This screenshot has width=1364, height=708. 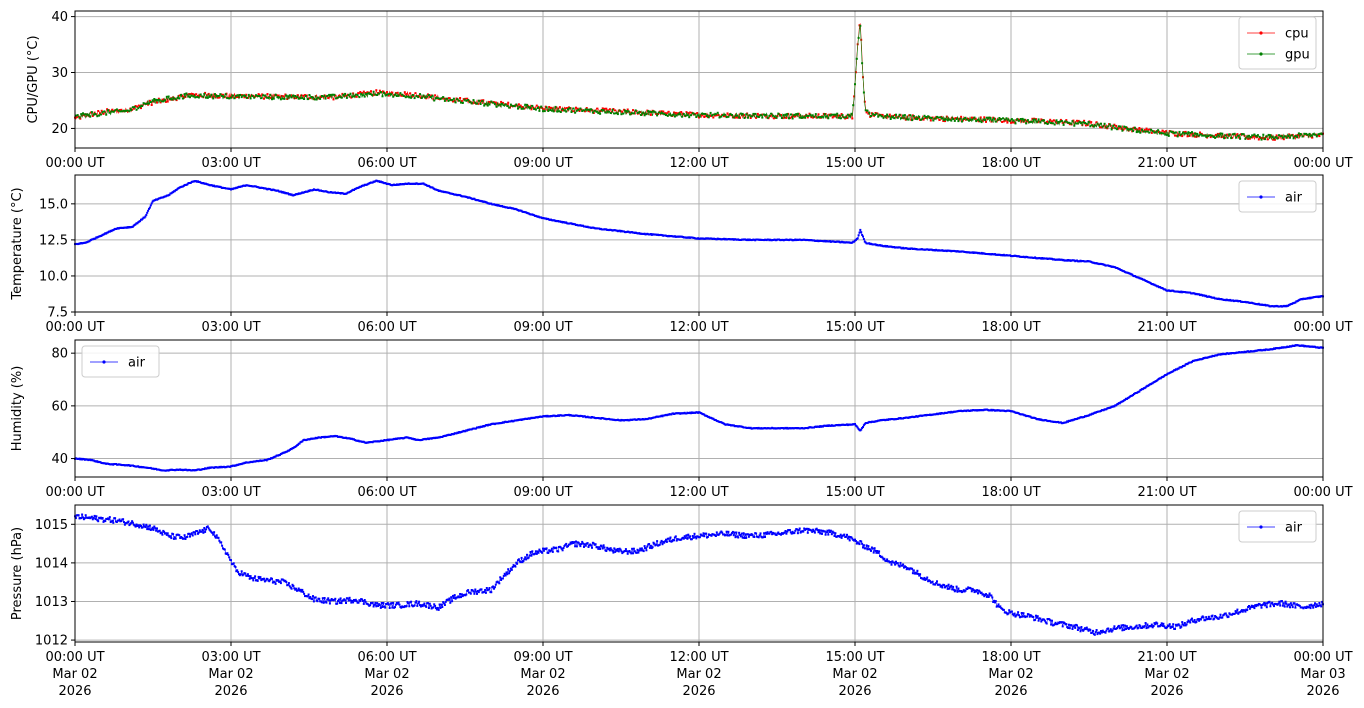 What do you see at coordinates (59, 406) in the screenshot?
I see `y-tick-label: 60` at bounding box center [59, 406].